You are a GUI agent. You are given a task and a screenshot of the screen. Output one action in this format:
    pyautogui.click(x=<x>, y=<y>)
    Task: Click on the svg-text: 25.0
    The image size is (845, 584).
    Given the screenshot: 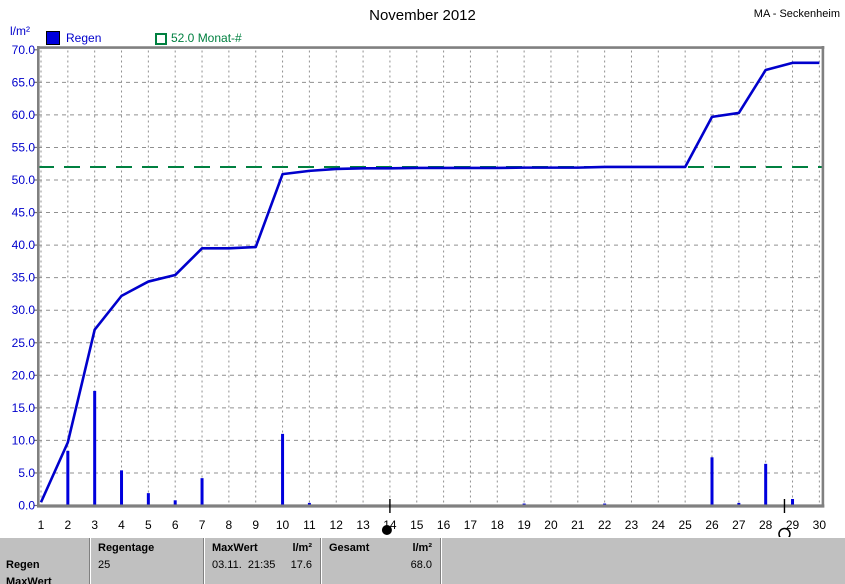 What is the action you would take?
    pyautogui.click(x=24, y=343)
    